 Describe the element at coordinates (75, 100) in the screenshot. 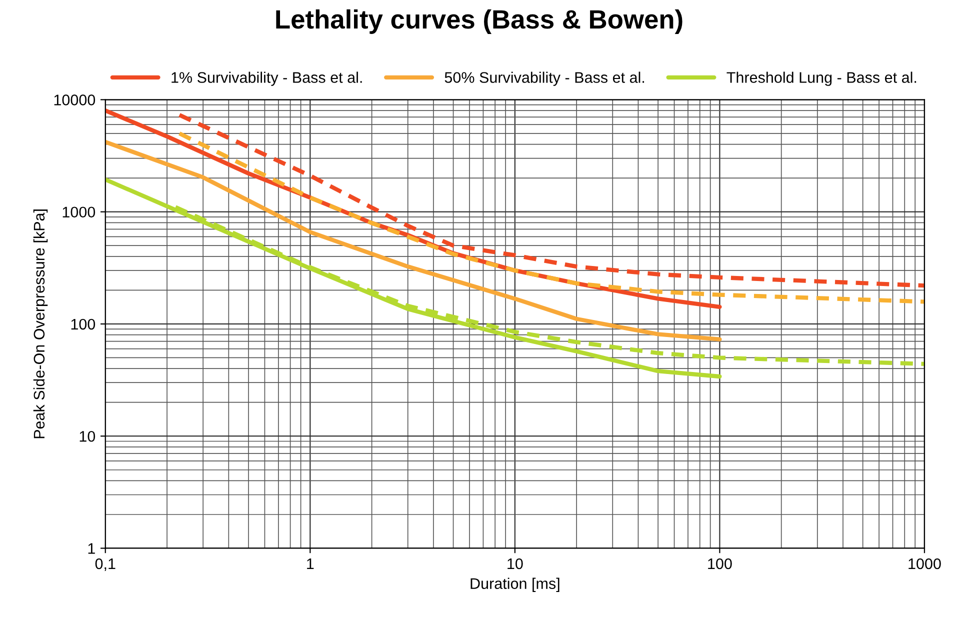

I see `y-tick-label: 10000` at that location.